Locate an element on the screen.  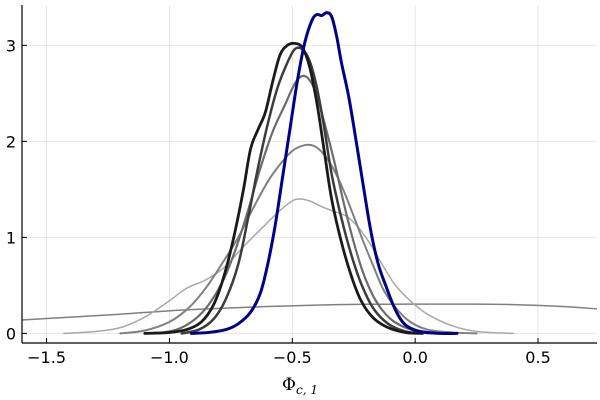
y-tick-label: 1 is located at coordinates (11, 237).